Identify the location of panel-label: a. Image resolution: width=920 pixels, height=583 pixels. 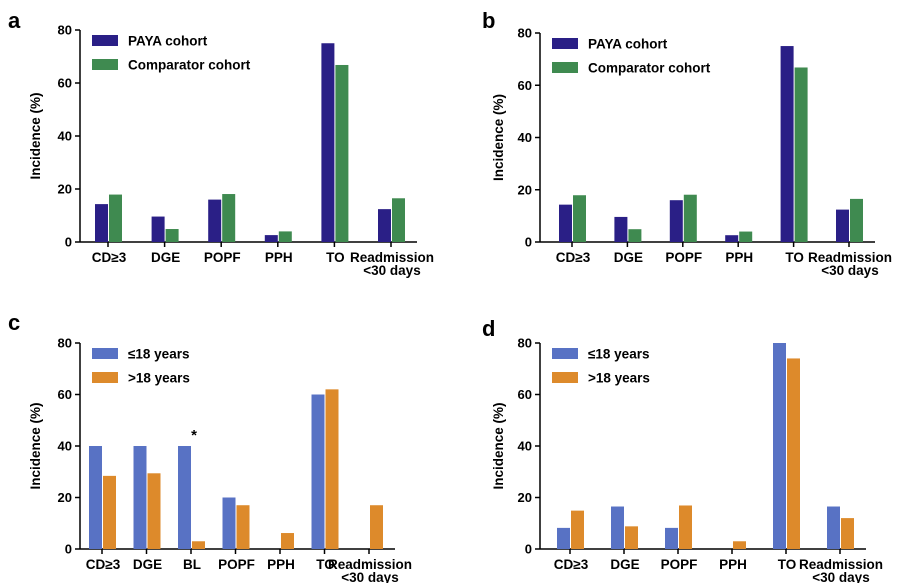
(14, 20).